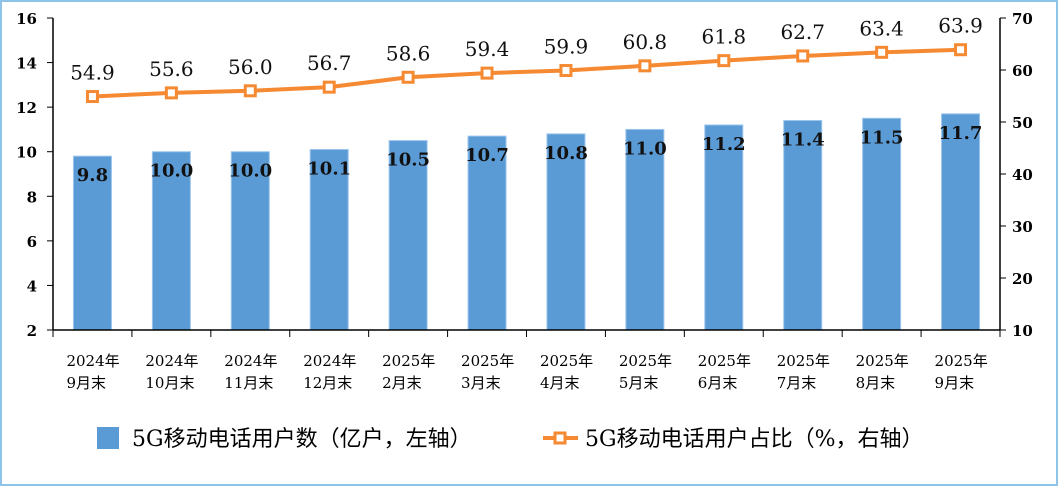 The height and width of the screenshot is (486, 1058). What do you see at coordinates (32, 197) in the screenshot?
I see `left-tick-label: 8` at bounding box center [32, 197].